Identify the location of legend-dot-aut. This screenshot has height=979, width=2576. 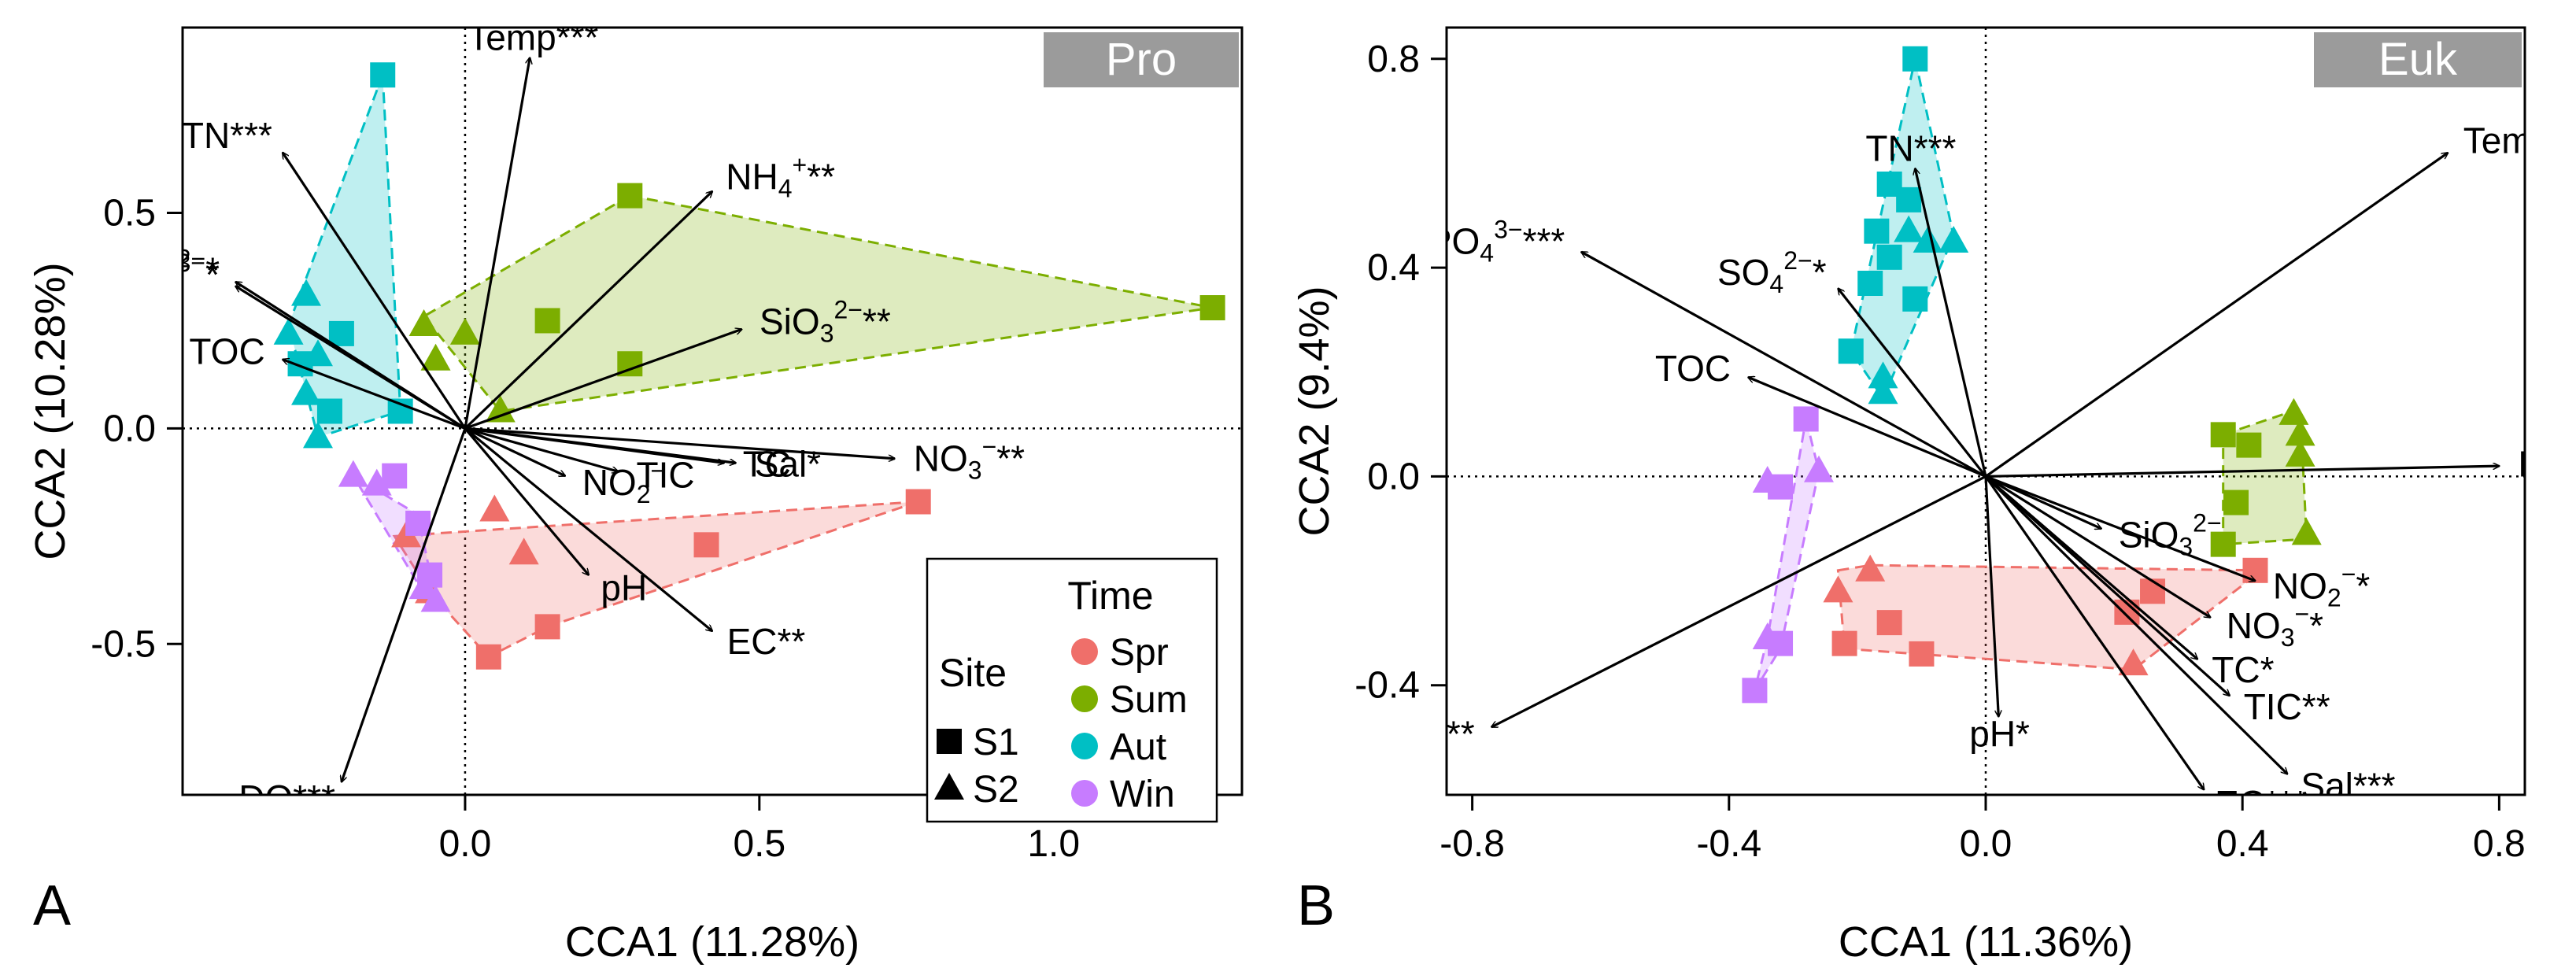
(1084, 746).